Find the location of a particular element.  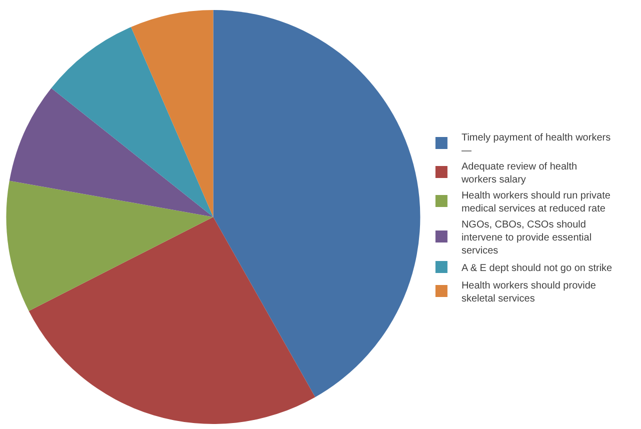

legend-label: Timely payment of health workers — is located at coordinates (536, 144).